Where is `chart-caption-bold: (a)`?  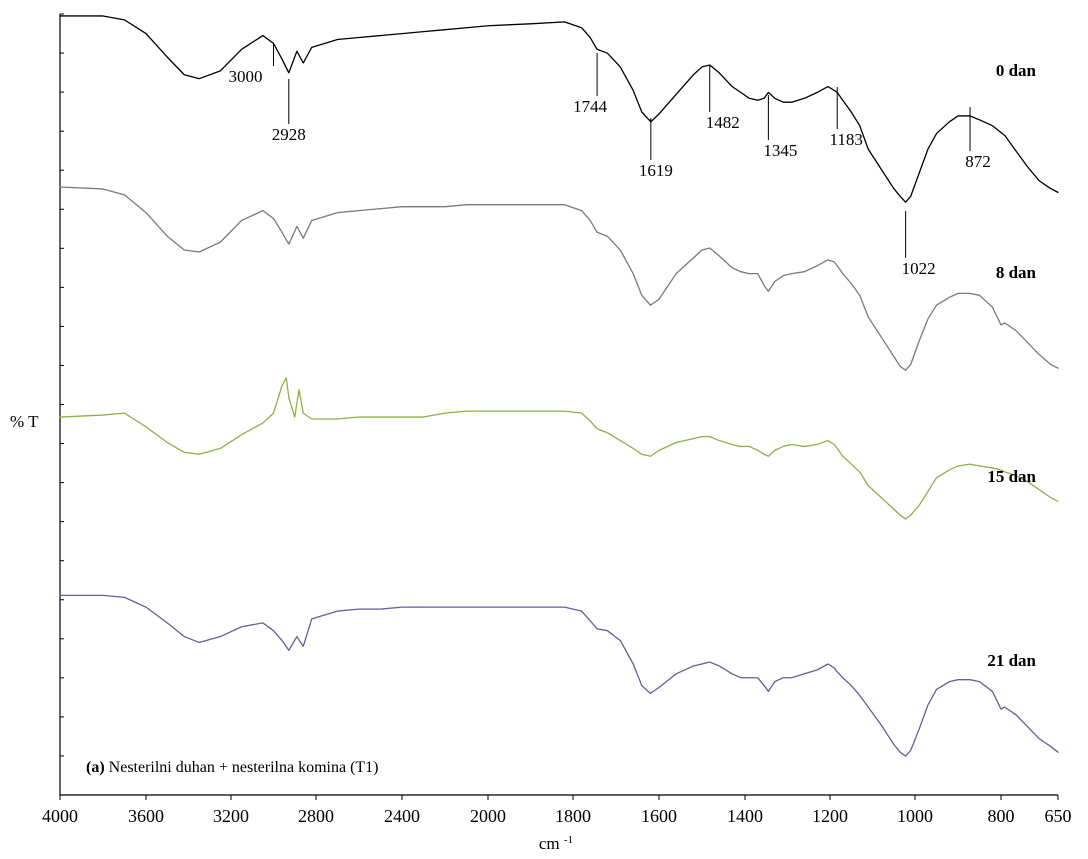
chart-caption-bold: (a) is located at coordinates (95, 767).